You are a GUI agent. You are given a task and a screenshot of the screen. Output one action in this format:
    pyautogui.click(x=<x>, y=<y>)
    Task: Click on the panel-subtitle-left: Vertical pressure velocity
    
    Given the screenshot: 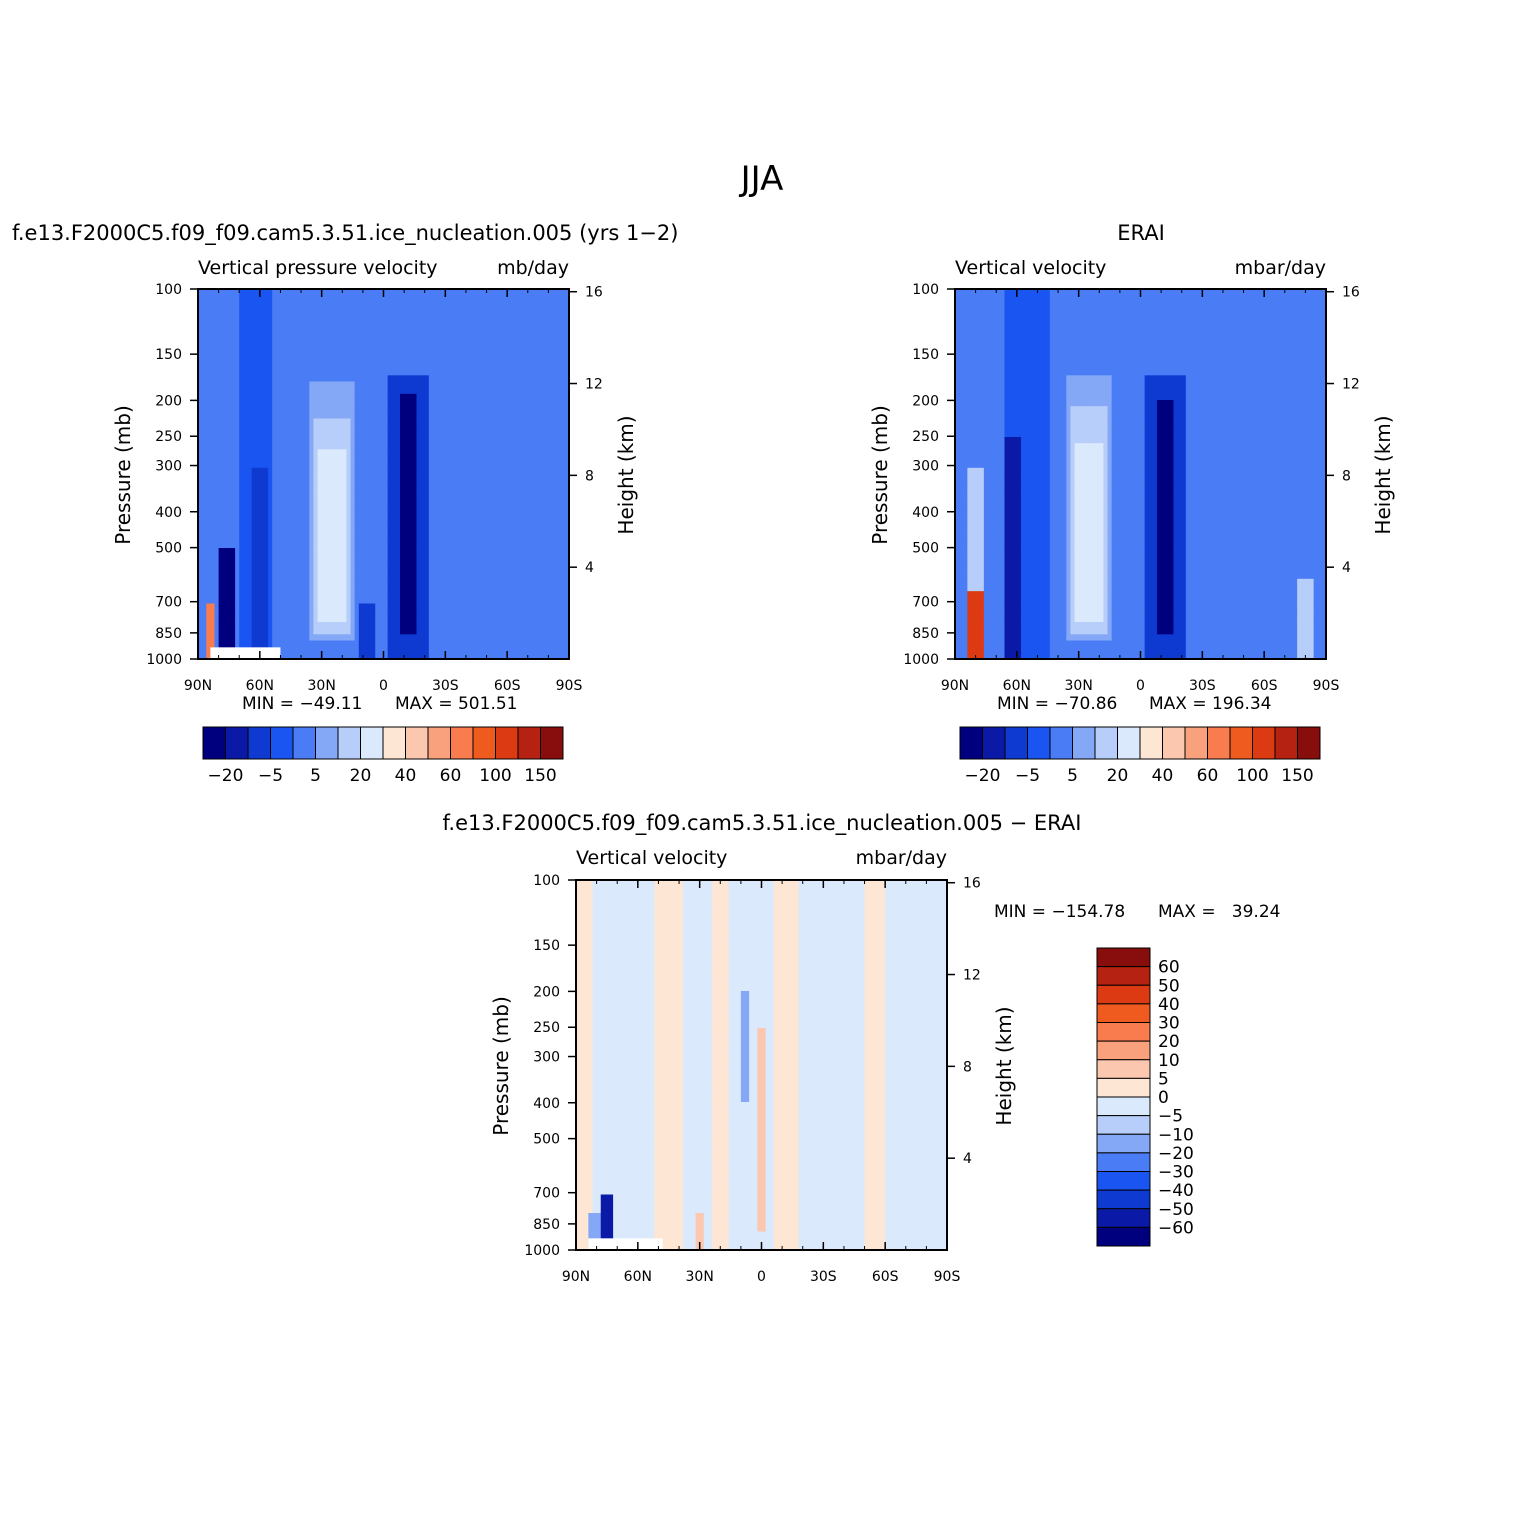 What is the action you would take?
    pyautogui.click(x=318, y=268)
    